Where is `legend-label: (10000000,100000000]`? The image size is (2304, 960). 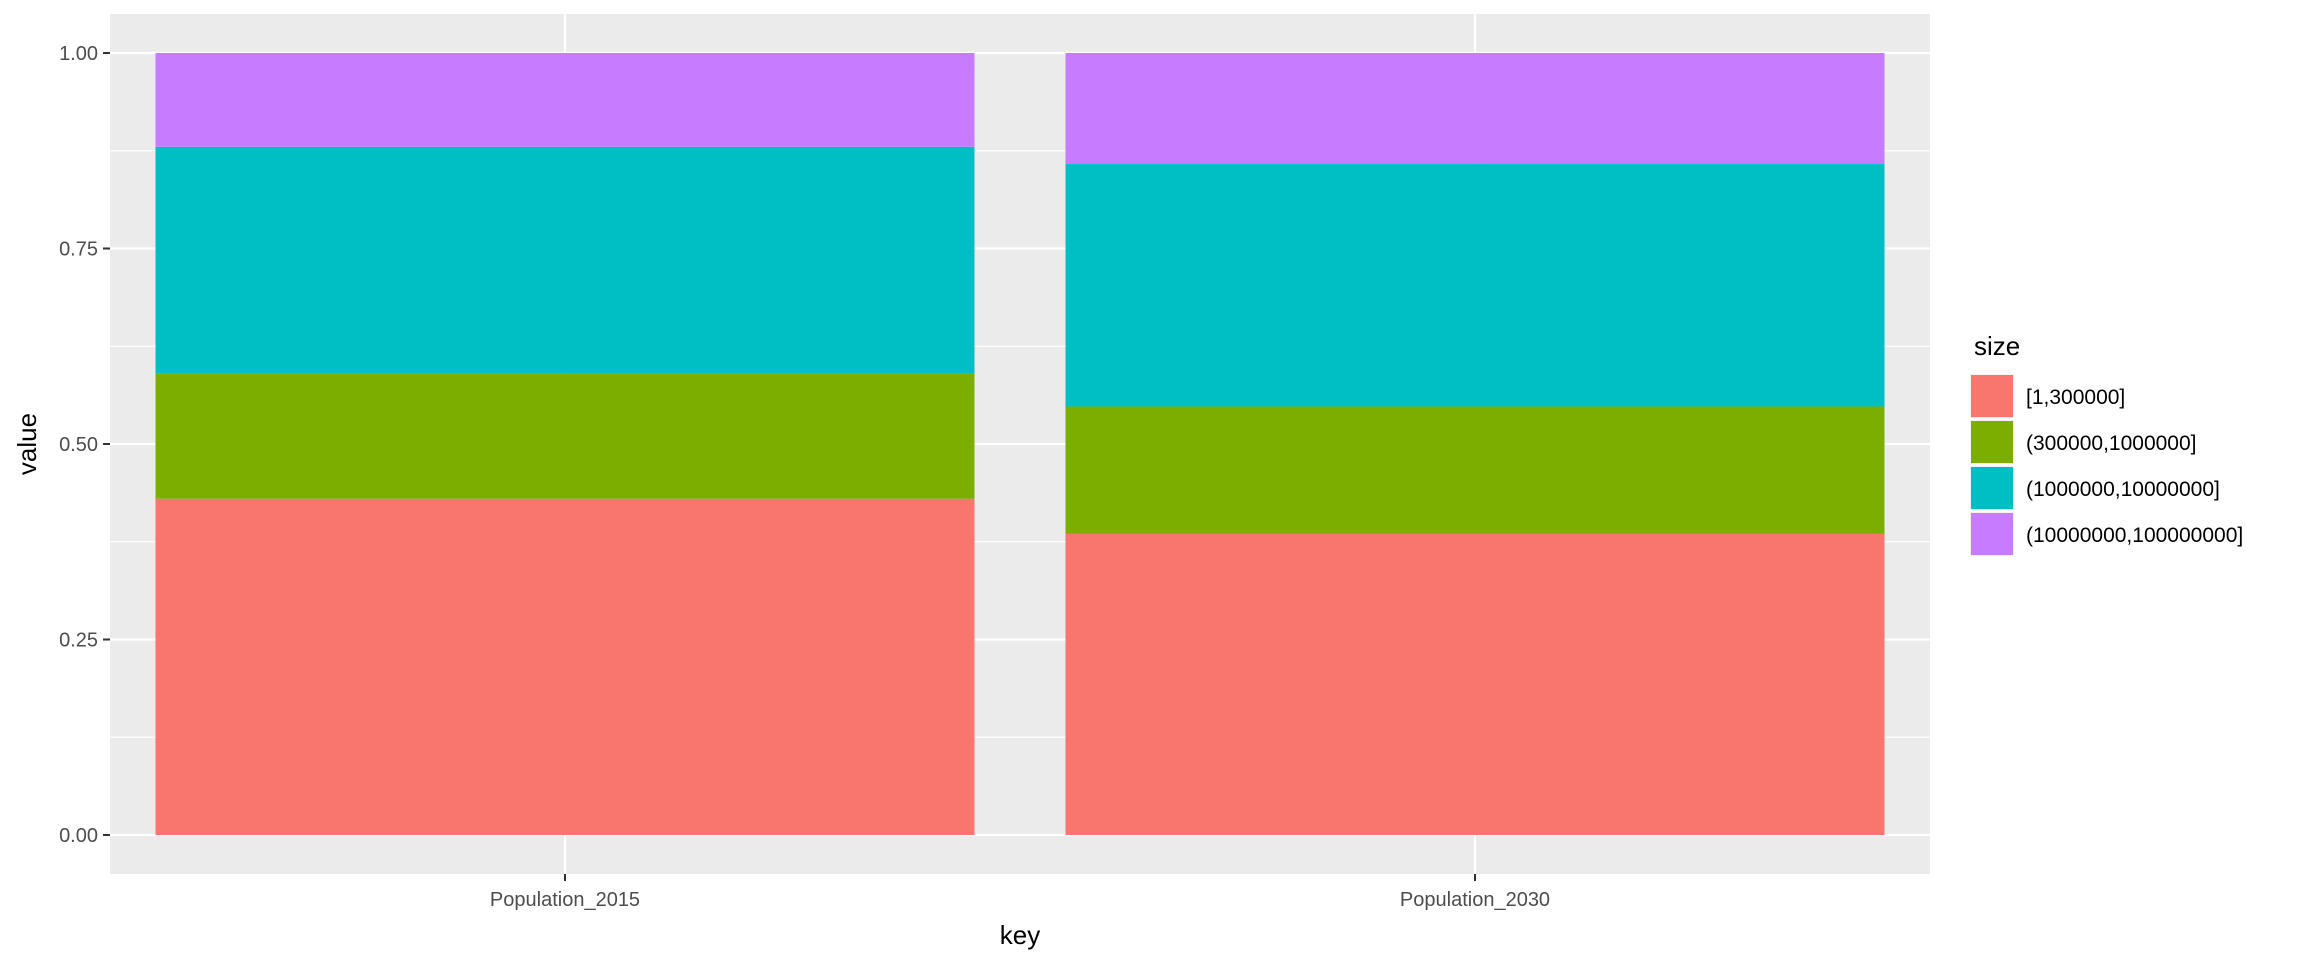 legend-label: (10000000,100000000] is located at coordinates (2134, 535).